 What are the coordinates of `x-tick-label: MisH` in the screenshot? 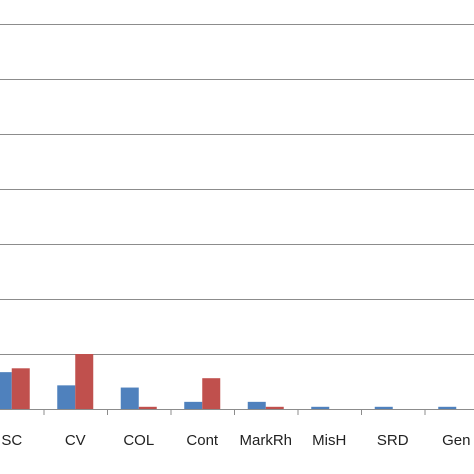 It's located at (329, 440).